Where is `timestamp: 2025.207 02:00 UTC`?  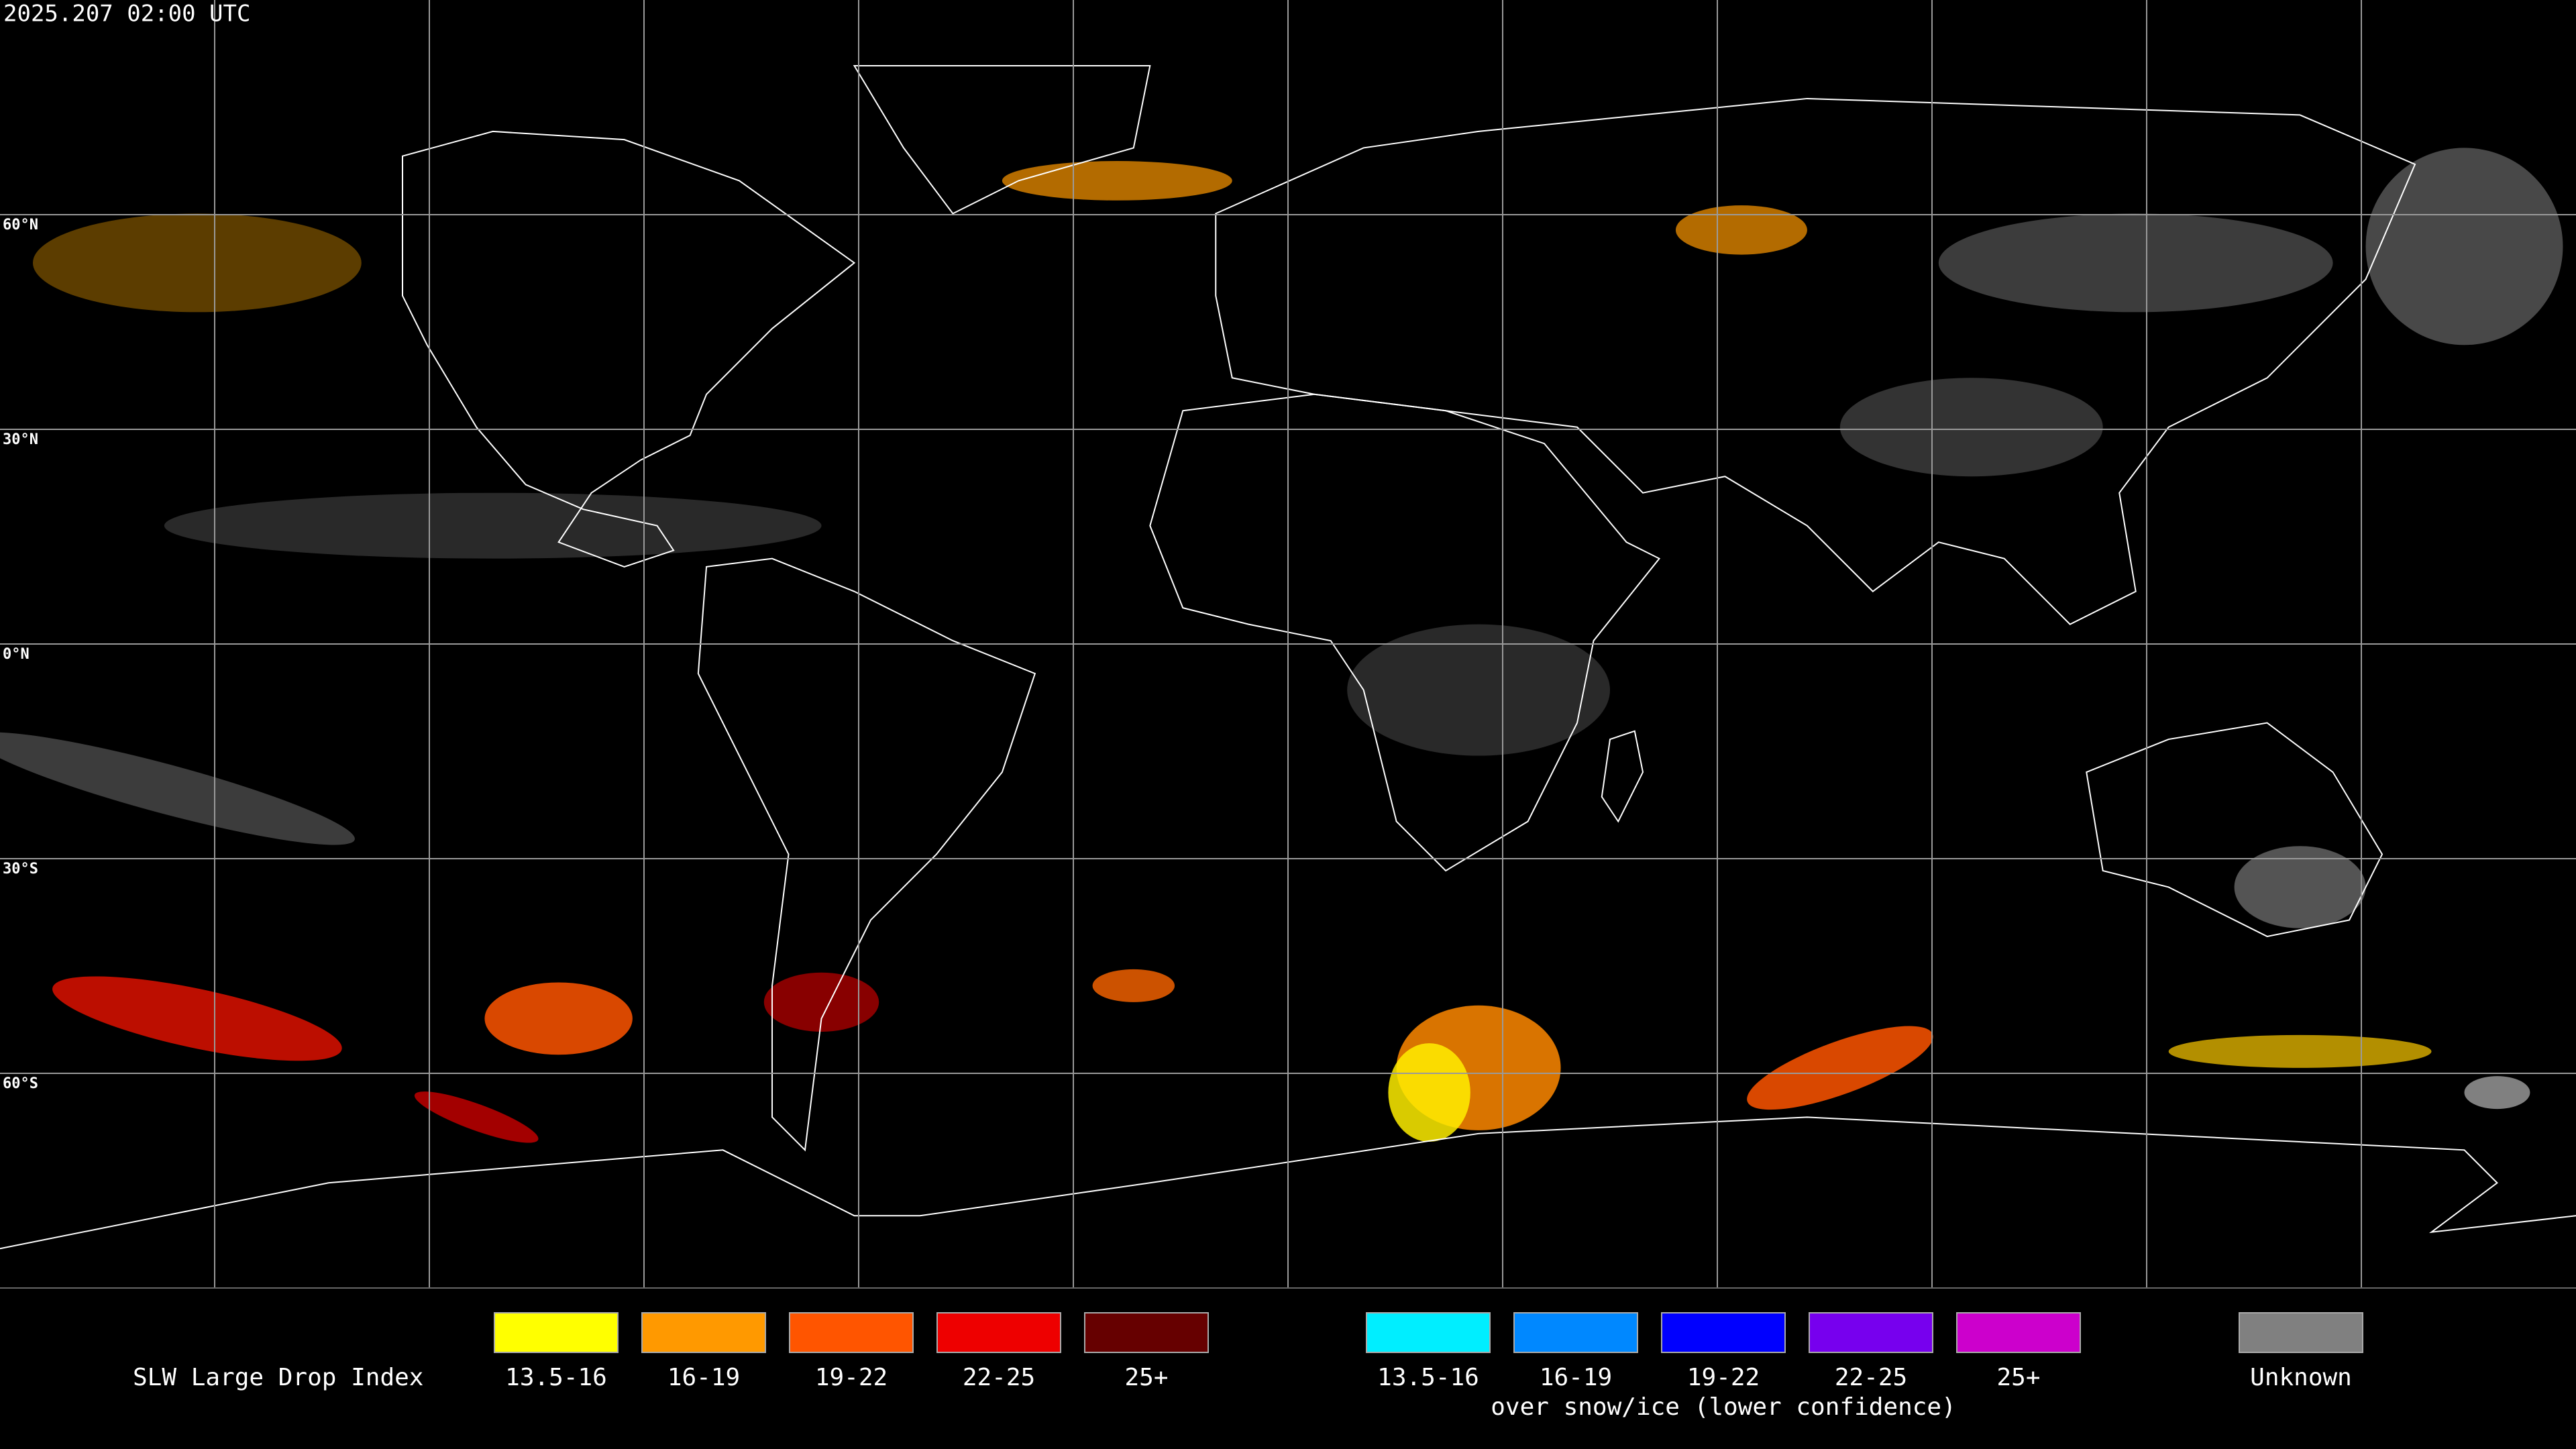
timestamp: 2025.207 02:00 UTC is located at coordinates (126, 14).